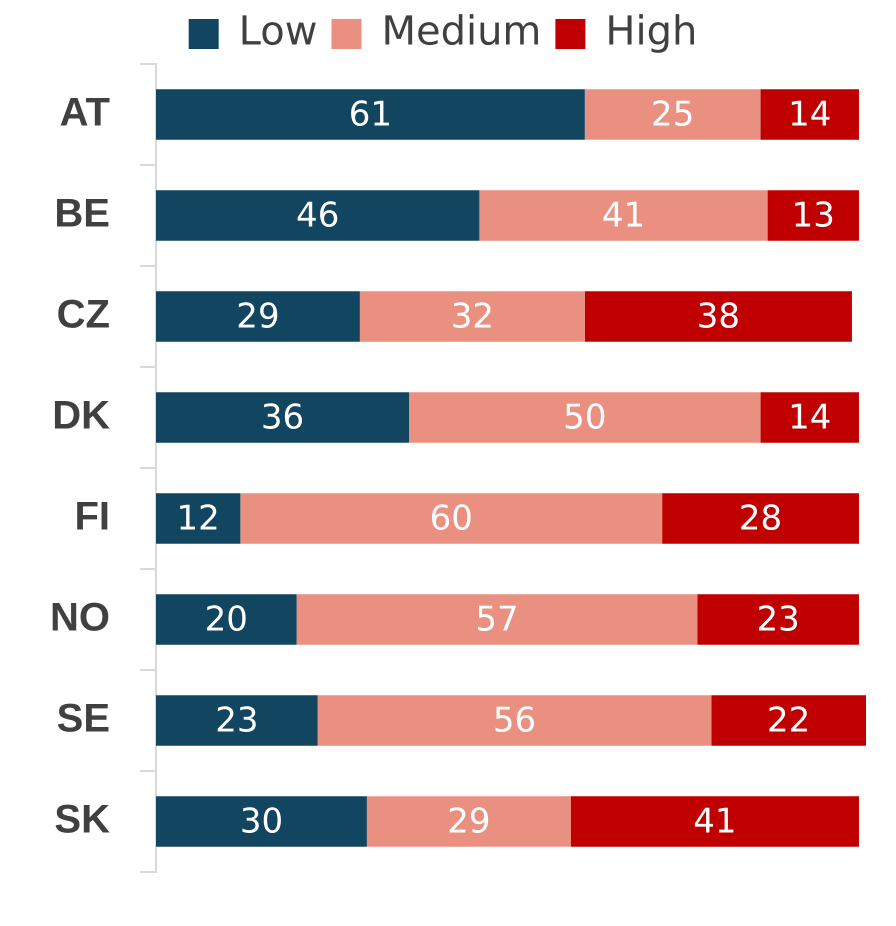  I want to click on data-label: 57, so click(497, 619).